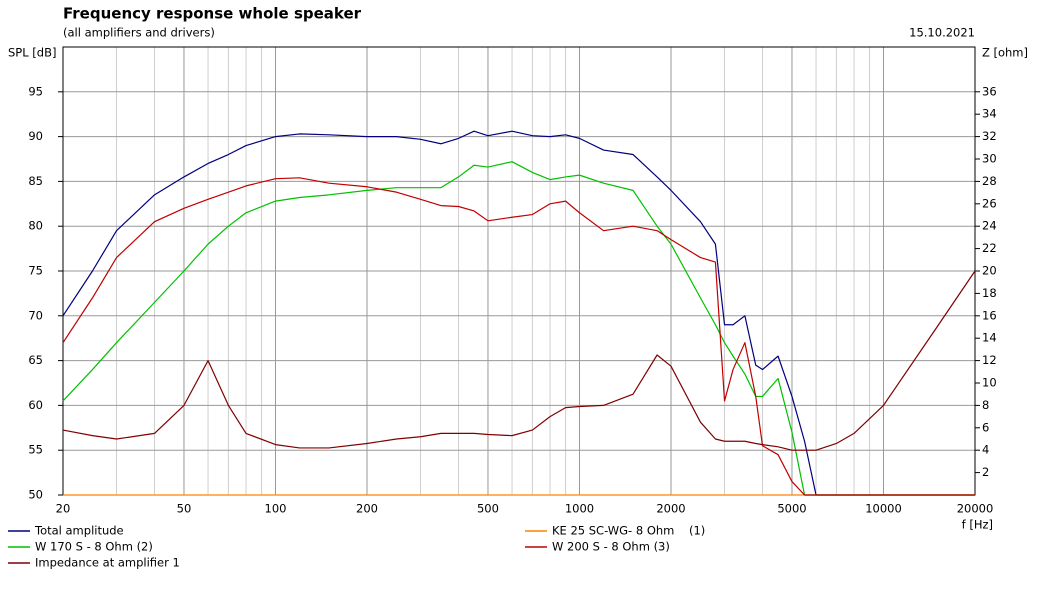 The width and height of the screenshot is (1043, 600). I want to click on y-tick-label: 75, so click(35, 271).